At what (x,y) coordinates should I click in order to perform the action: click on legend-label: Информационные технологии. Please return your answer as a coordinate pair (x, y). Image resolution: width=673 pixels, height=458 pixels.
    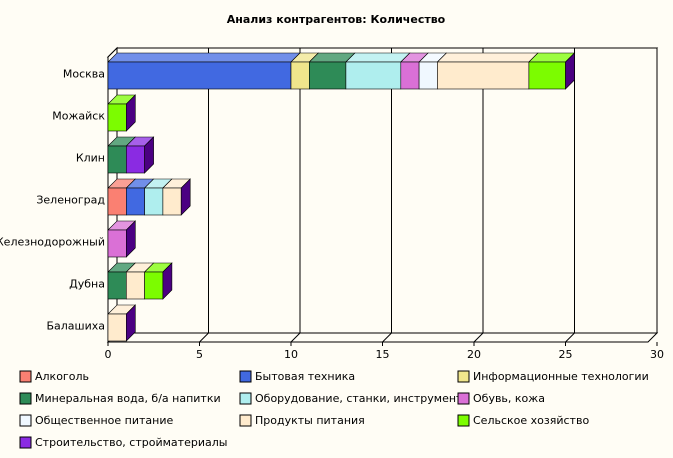
    Looking at the image, I should click on (561, 376).